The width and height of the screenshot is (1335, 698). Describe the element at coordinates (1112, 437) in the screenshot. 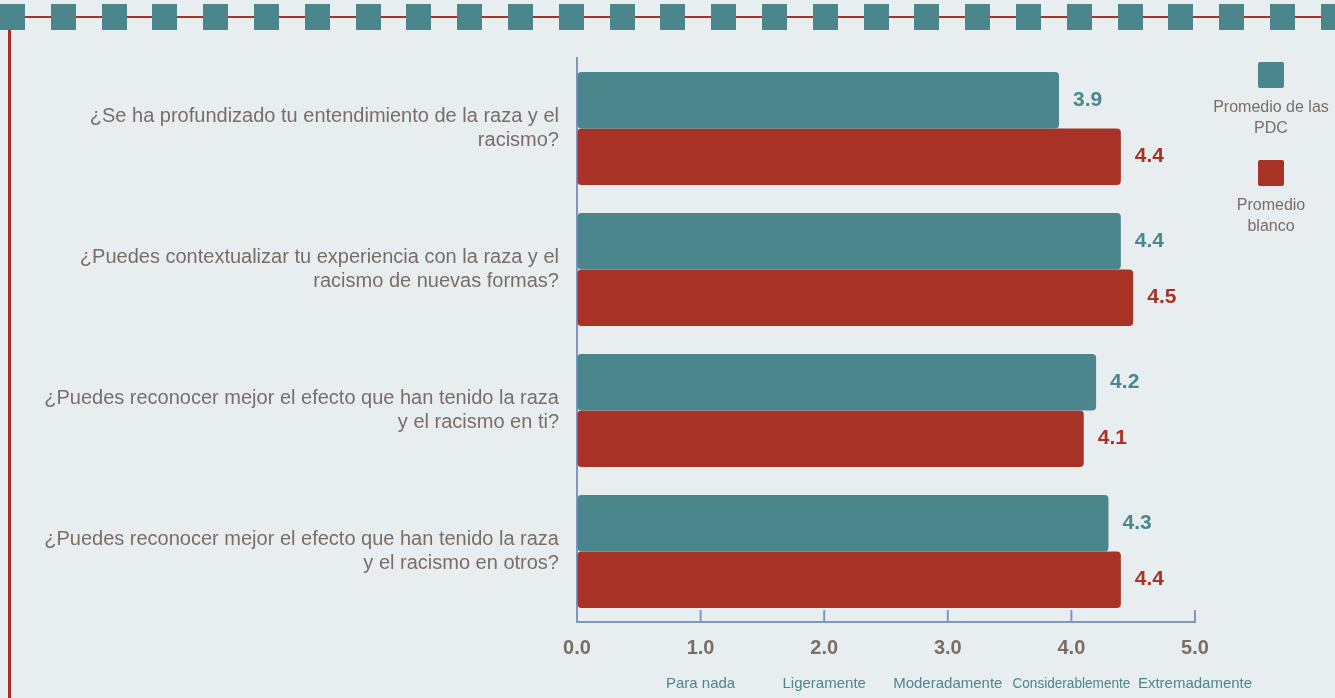

I see `data-label: 4.1` at that location.